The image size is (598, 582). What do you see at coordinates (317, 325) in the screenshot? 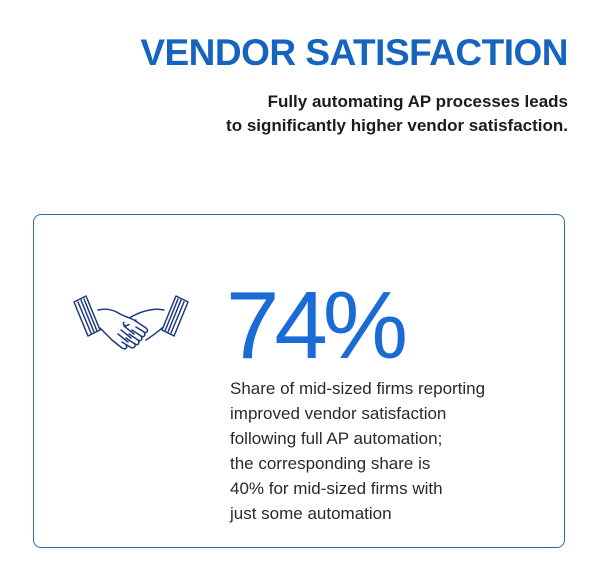
I see `stat-value: 74%` at bounding box center [317, 325].